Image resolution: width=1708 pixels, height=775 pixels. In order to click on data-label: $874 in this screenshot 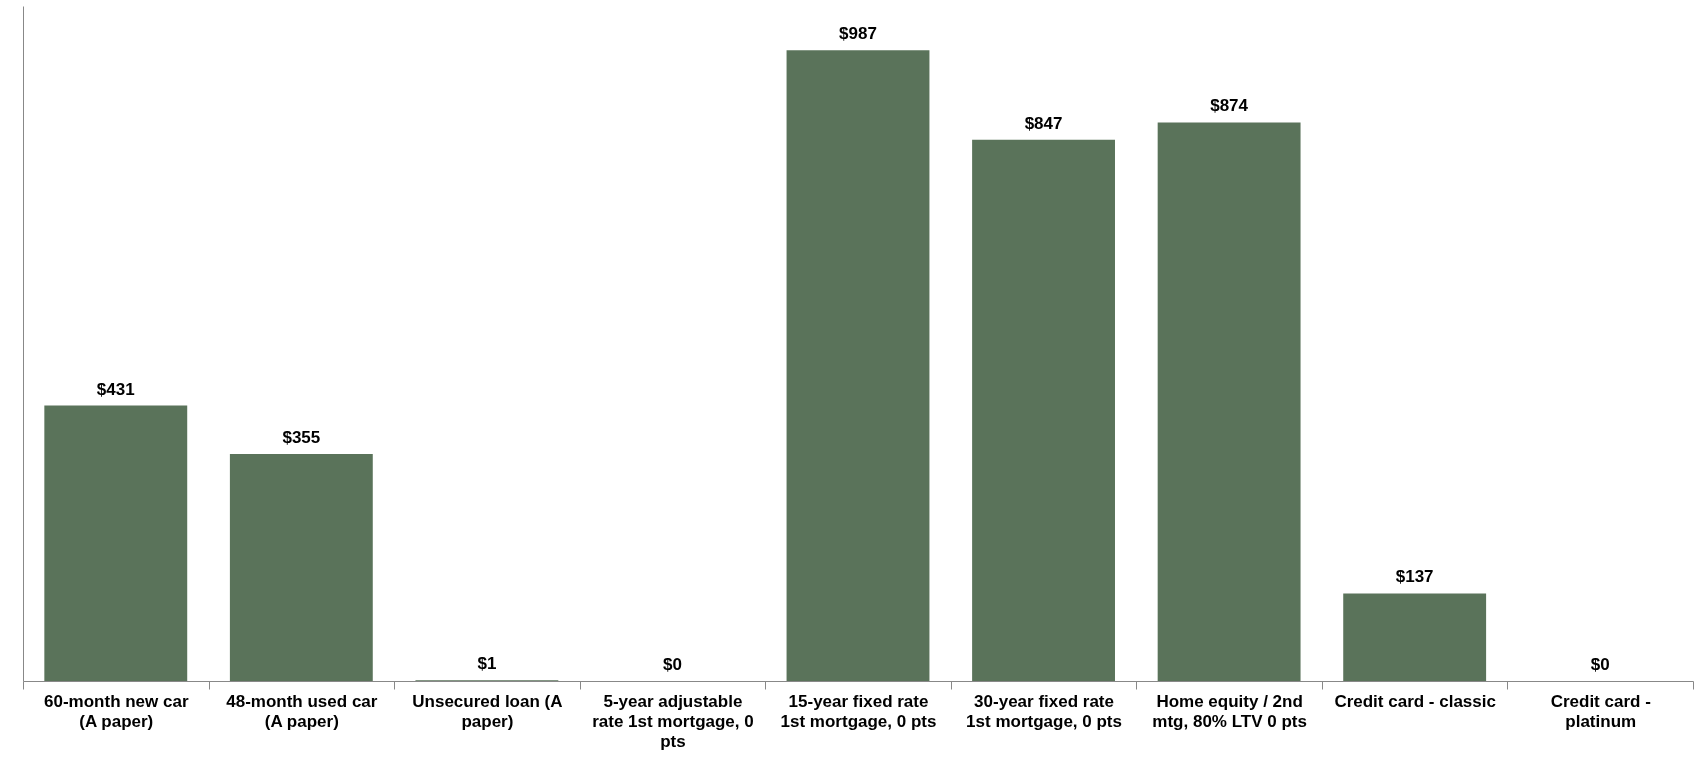, I will do `click(1229, 106)`.